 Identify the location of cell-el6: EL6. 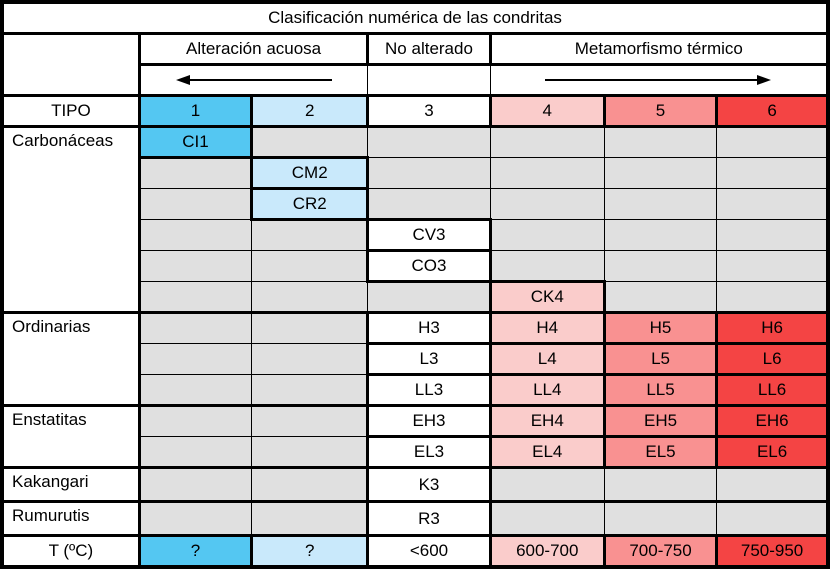
(772, 452).